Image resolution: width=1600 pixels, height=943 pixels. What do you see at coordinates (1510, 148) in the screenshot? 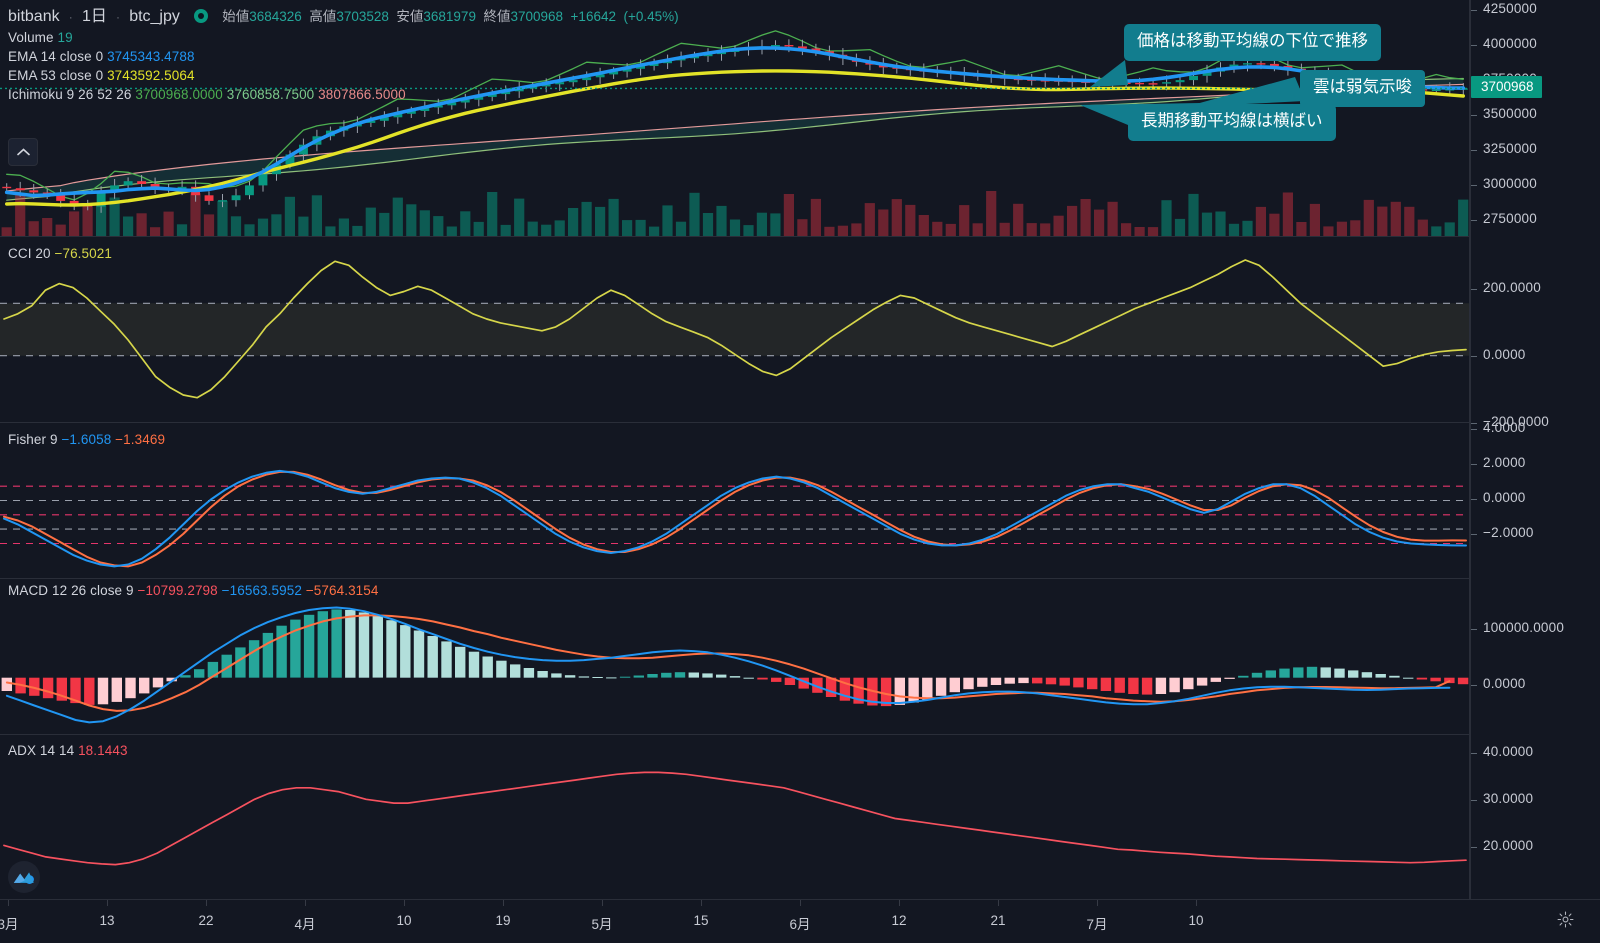
I see `price-axis-tick-4: 3250000` at bounding box center [1510, 148].